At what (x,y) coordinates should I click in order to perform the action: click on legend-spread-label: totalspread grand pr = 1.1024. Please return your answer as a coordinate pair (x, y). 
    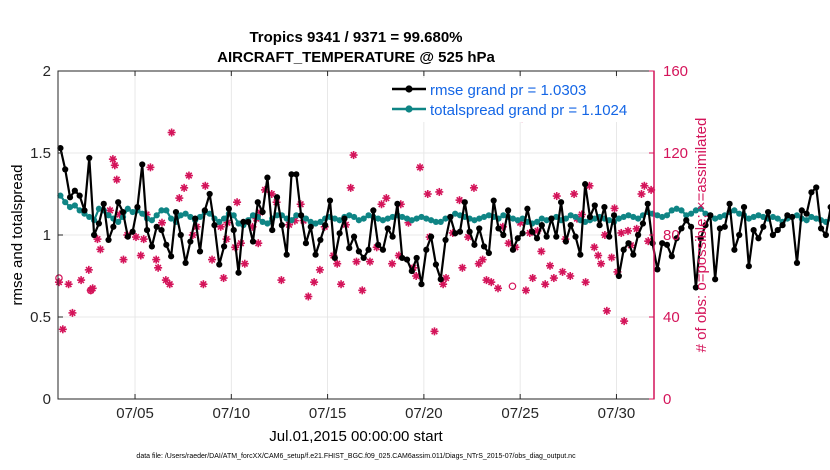
    Looking at the image, I should click on (528, 110).